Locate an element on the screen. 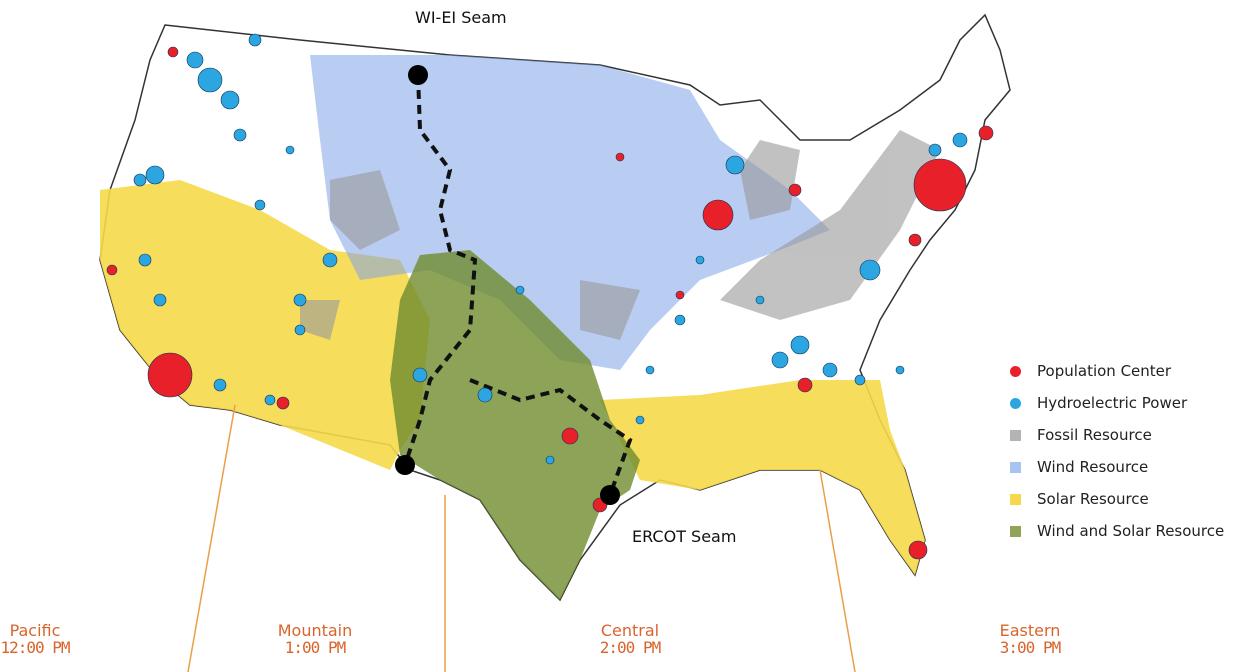 The height and width of the screenshot is (672, 1253). time-zone-eastern: Eastern 3:00 PM is located at coordinates (1030, 639).